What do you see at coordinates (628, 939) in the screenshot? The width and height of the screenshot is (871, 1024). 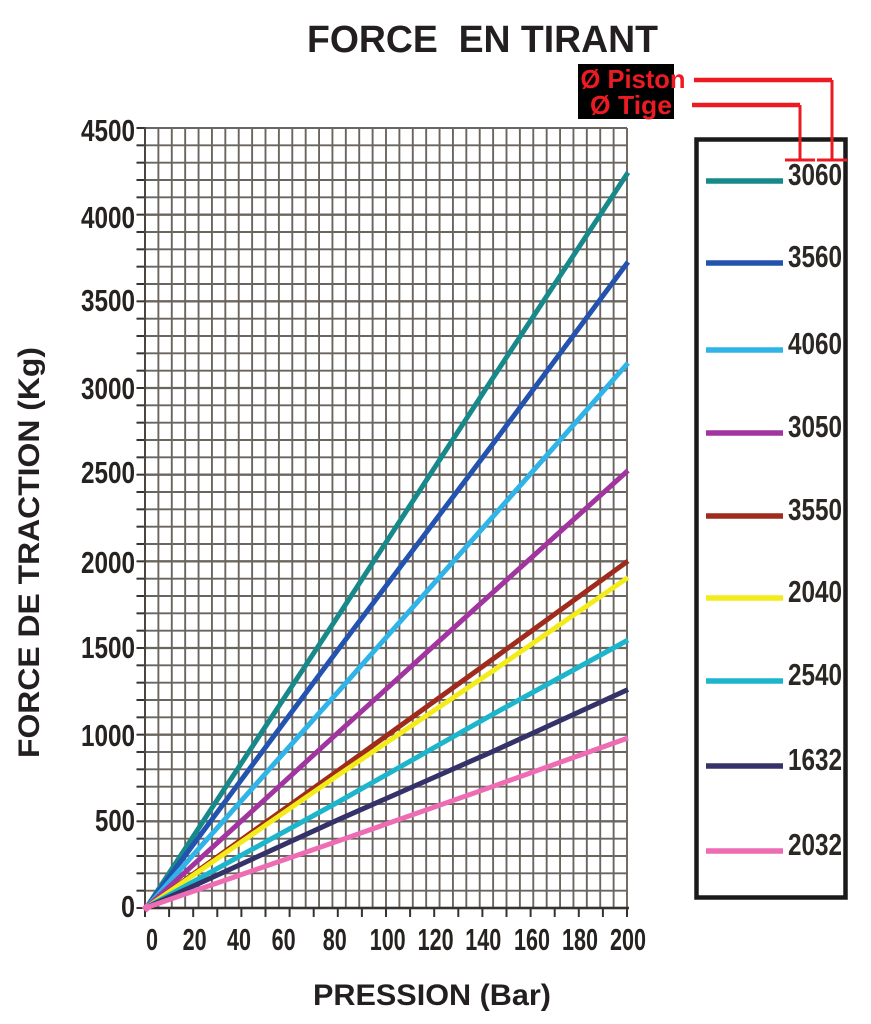 I see `svg-text: 200` at bounding box center [628, 939].